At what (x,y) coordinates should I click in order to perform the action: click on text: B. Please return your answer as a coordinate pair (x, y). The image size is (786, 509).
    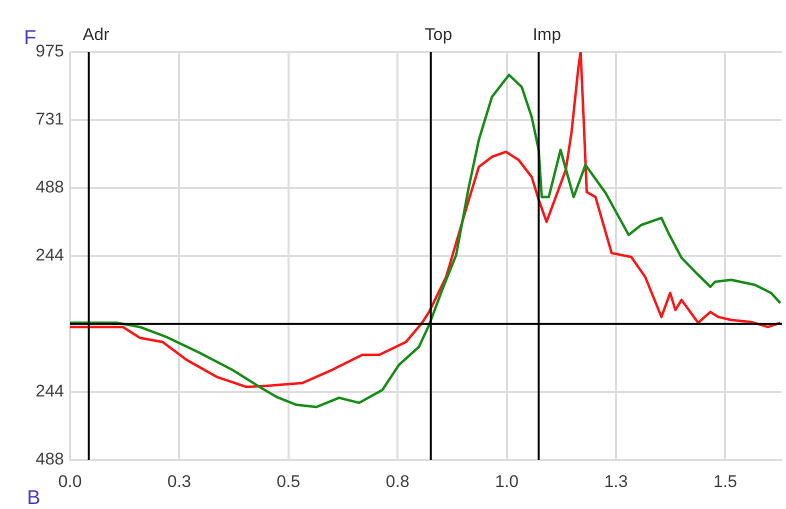
    Looking at the image, I should click on (33, 498).